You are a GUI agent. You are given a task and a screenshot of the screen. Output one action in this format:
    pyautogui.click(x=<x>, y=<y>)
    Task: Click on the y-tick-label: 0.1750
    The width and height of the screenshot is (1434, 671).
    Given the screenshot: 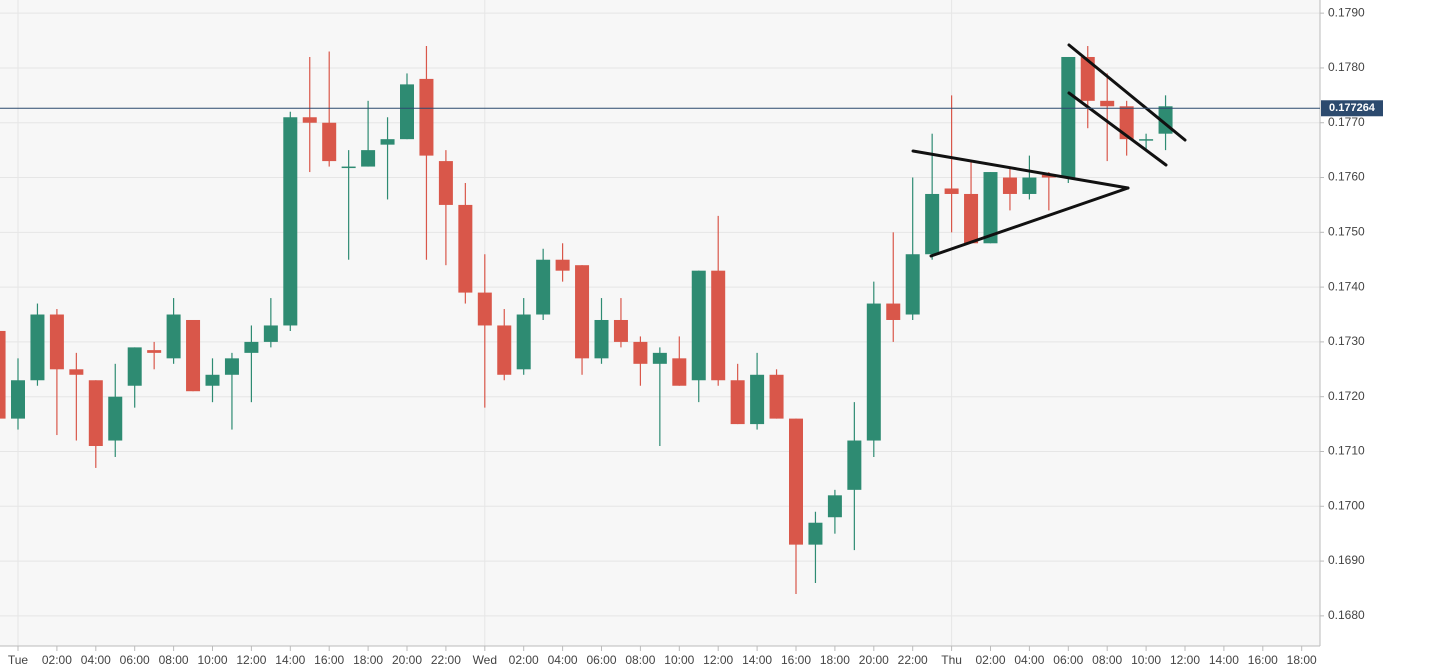 What is the action you would take?
    pyautogui.click(x=1346, y=231)
    